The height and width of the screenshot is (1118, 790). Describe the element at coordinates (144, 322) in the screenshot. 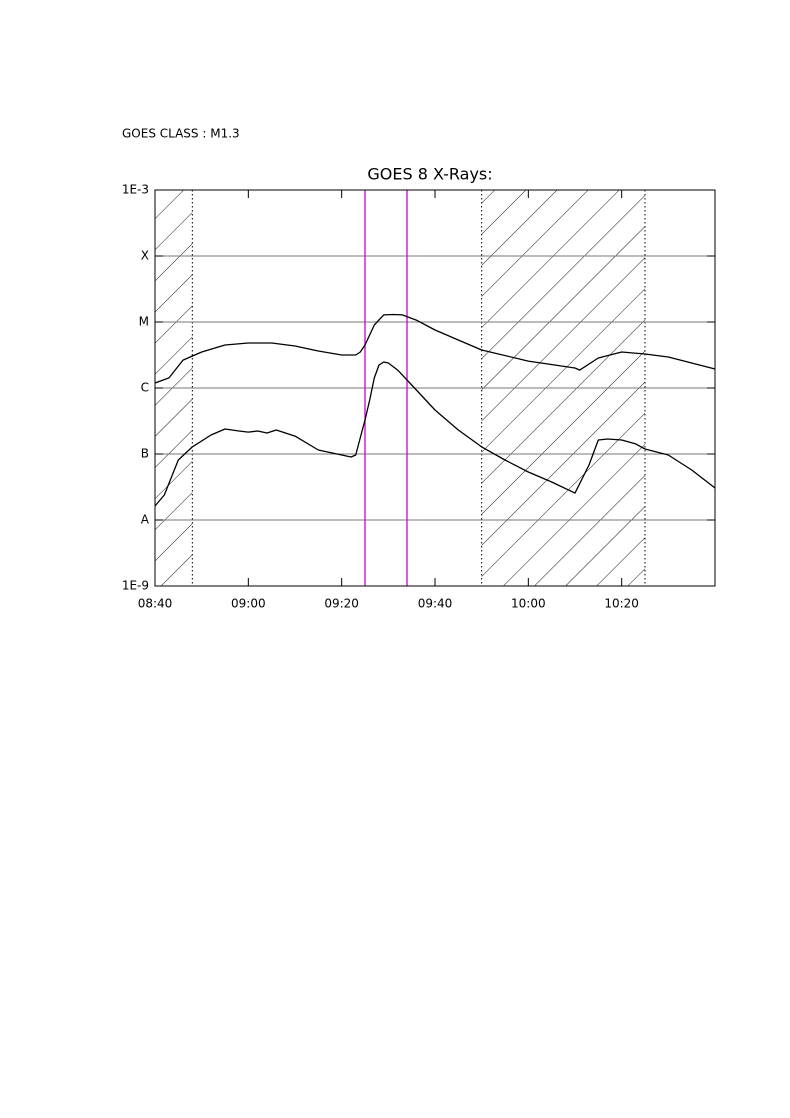

I see `y-tick-label: M` at that location.